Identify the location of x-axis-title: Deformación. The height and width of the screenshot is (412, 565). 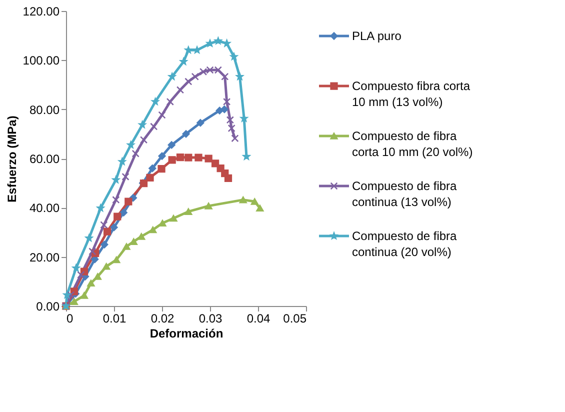
(187, 333).